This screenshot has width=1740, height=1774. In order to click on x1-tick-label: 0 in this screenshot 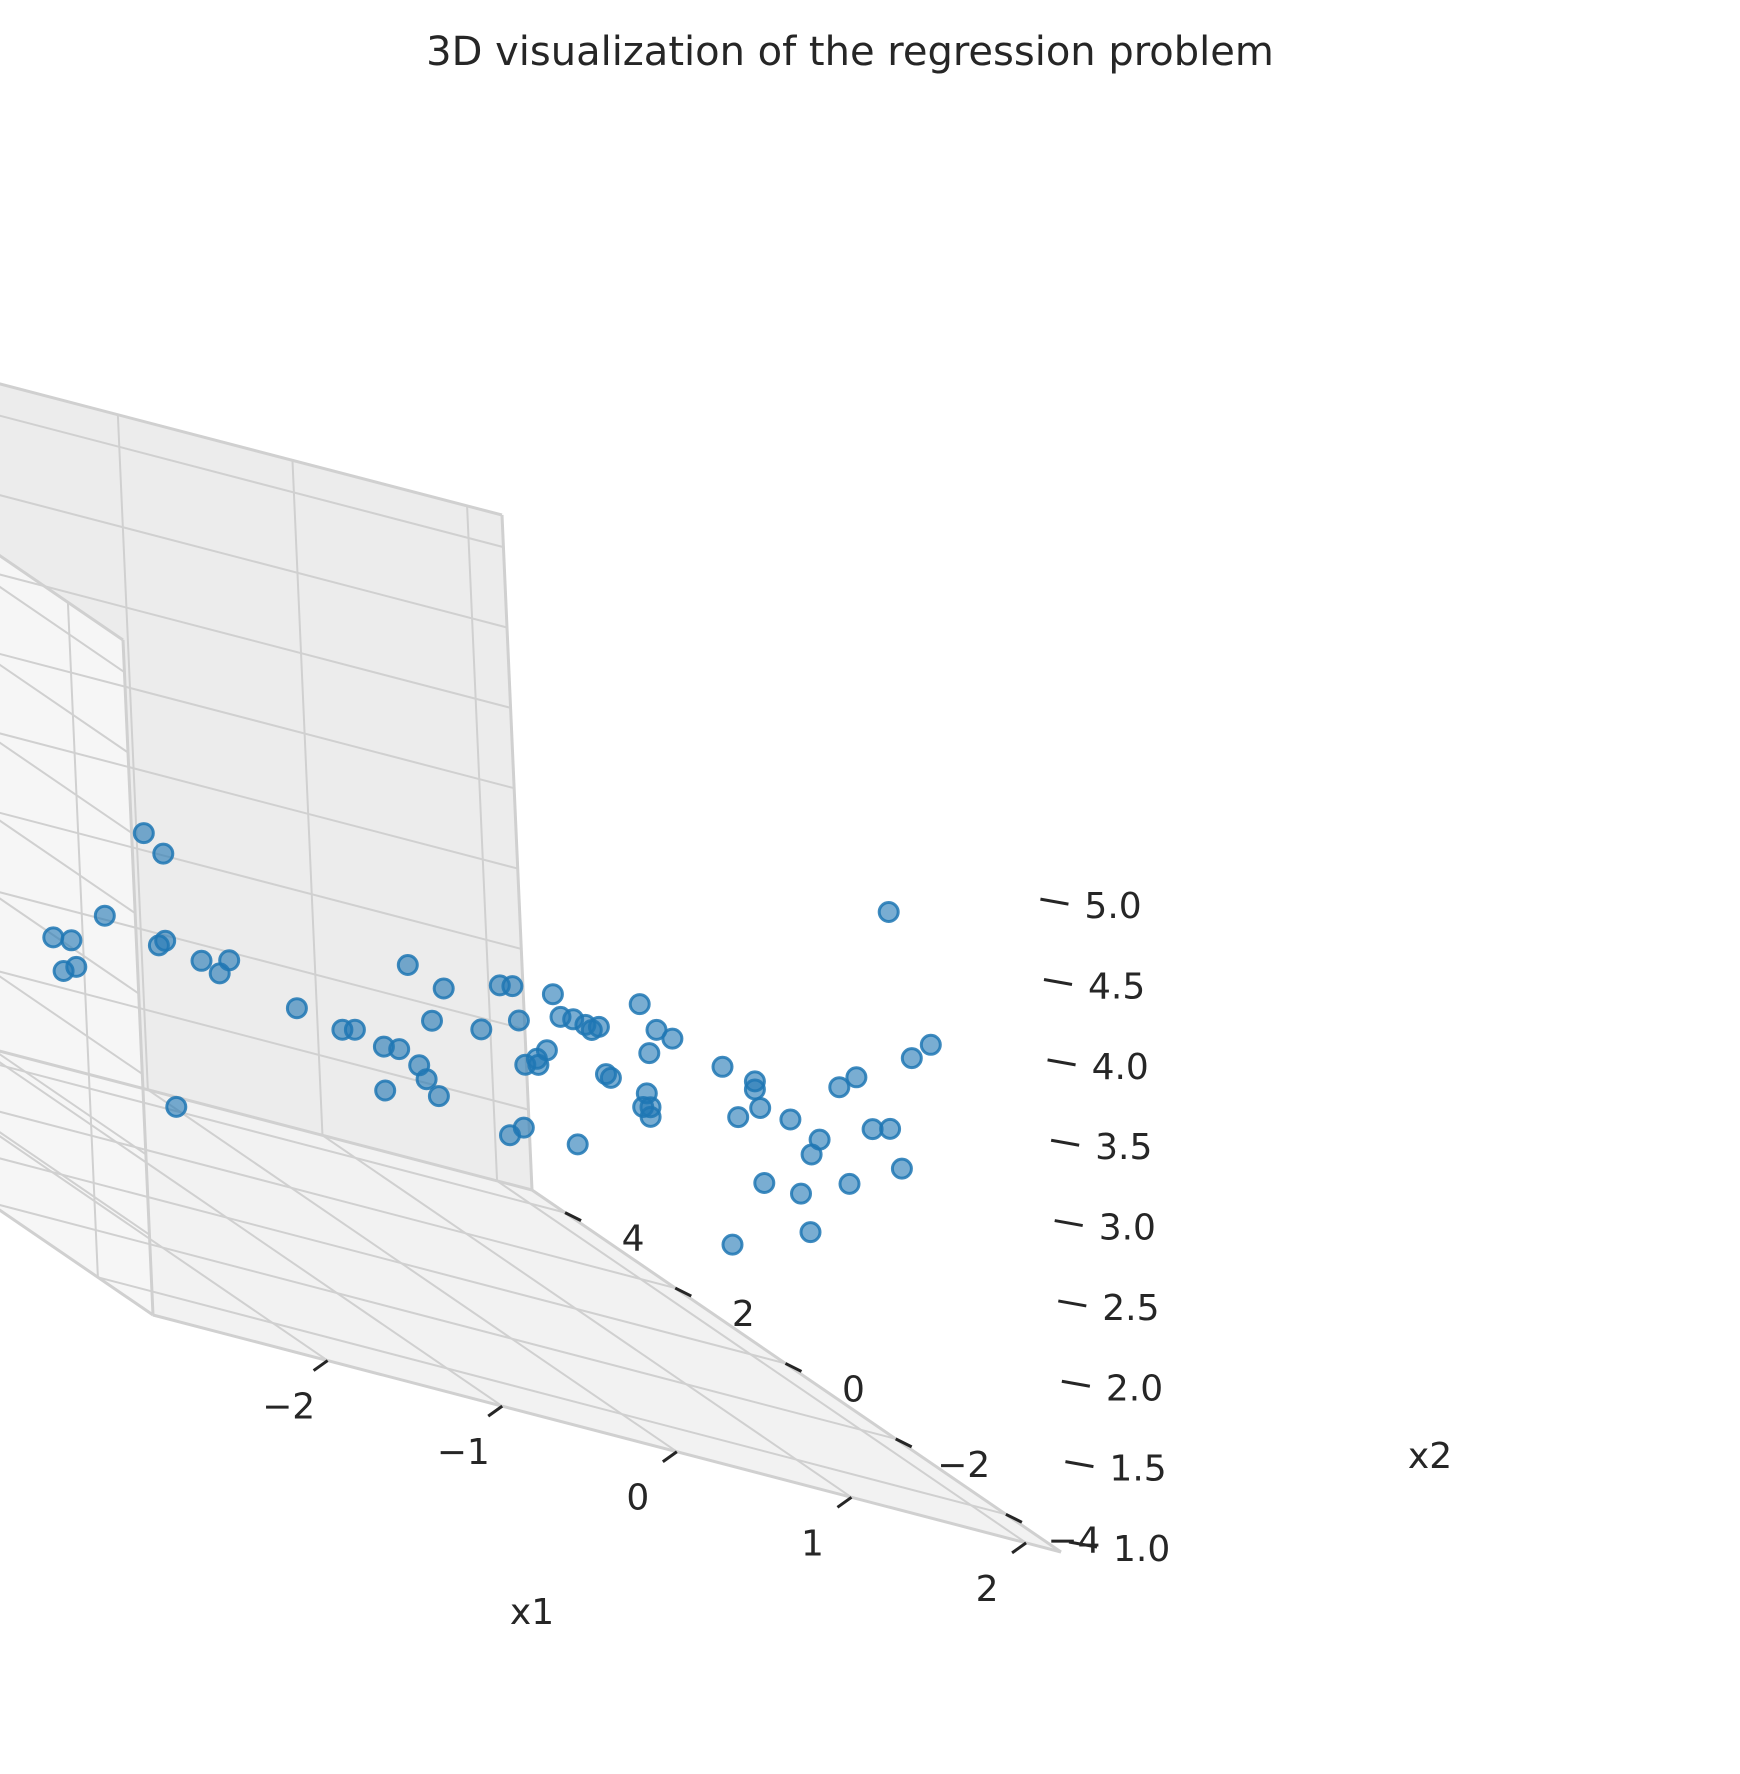, I will do `click(637, 1498)`.